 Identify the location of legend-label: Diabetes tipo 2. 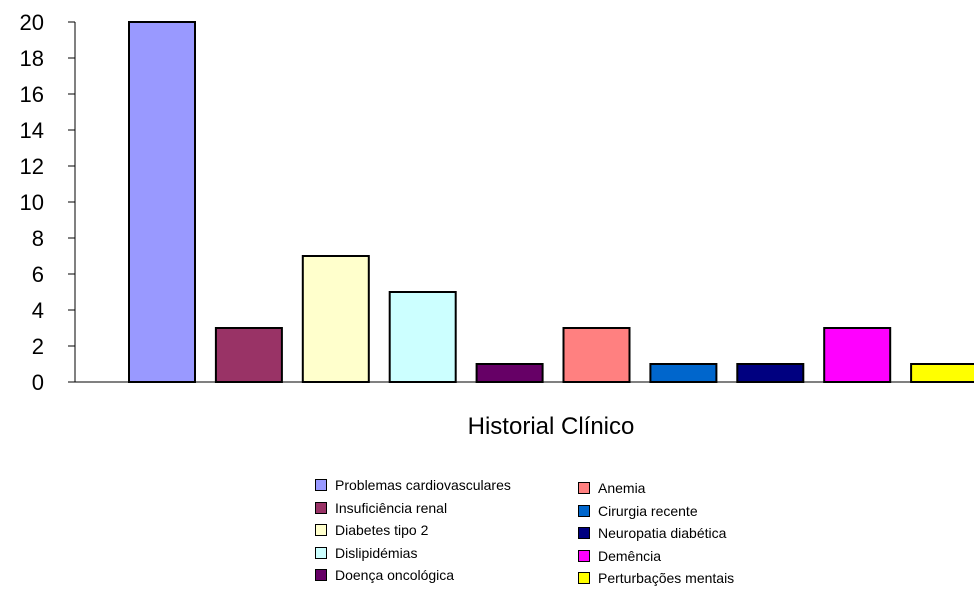
(382, 530).